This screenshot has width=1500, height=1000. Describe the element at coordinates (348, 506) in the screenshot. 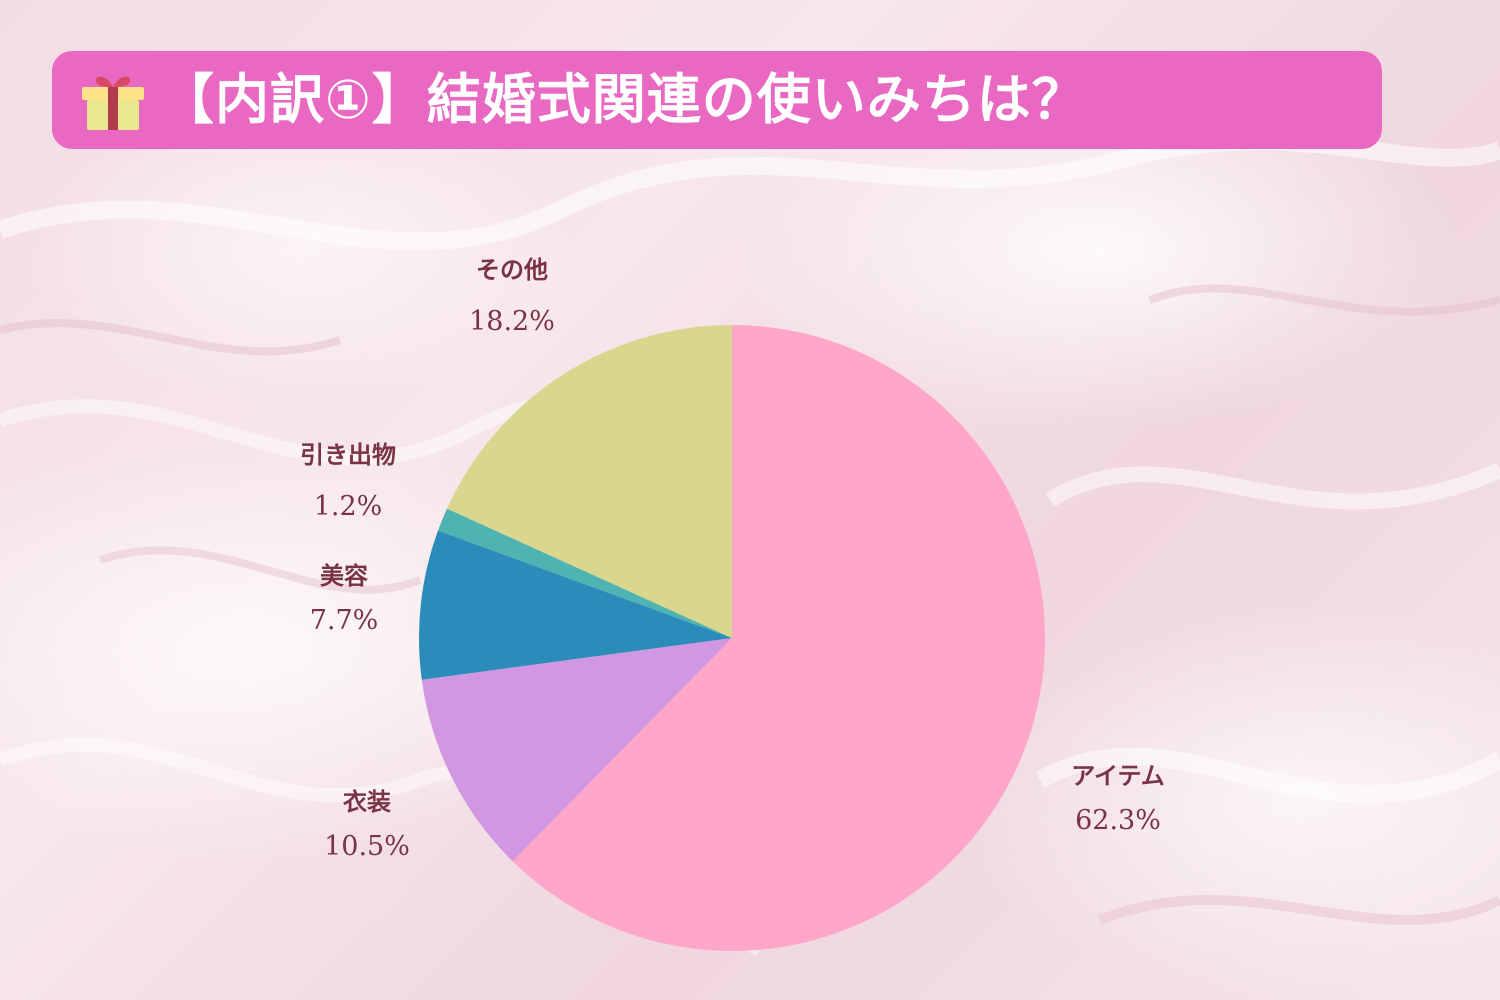

I see `slice-value-label: 1.2%` at that location.